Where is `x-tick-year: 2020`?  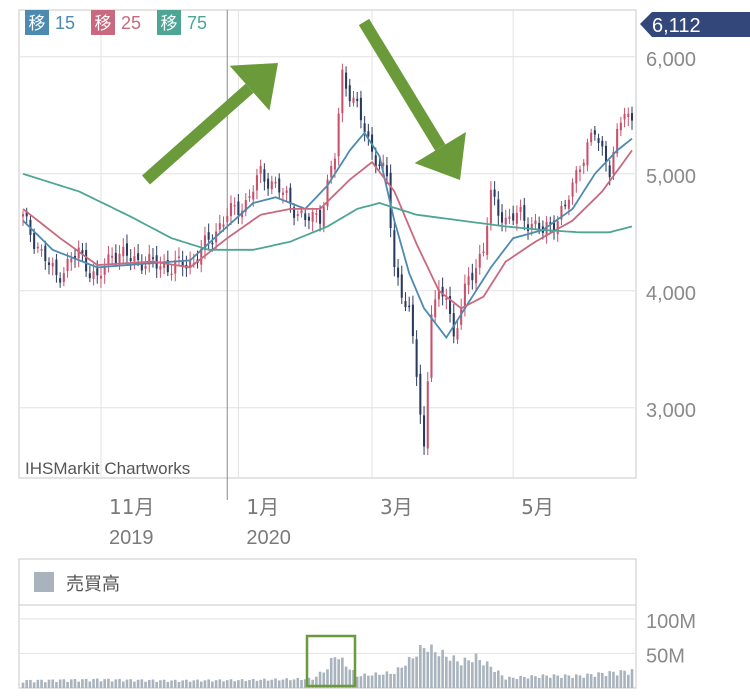
x-tick-year: 2020 is located at coordinates (268, 538).